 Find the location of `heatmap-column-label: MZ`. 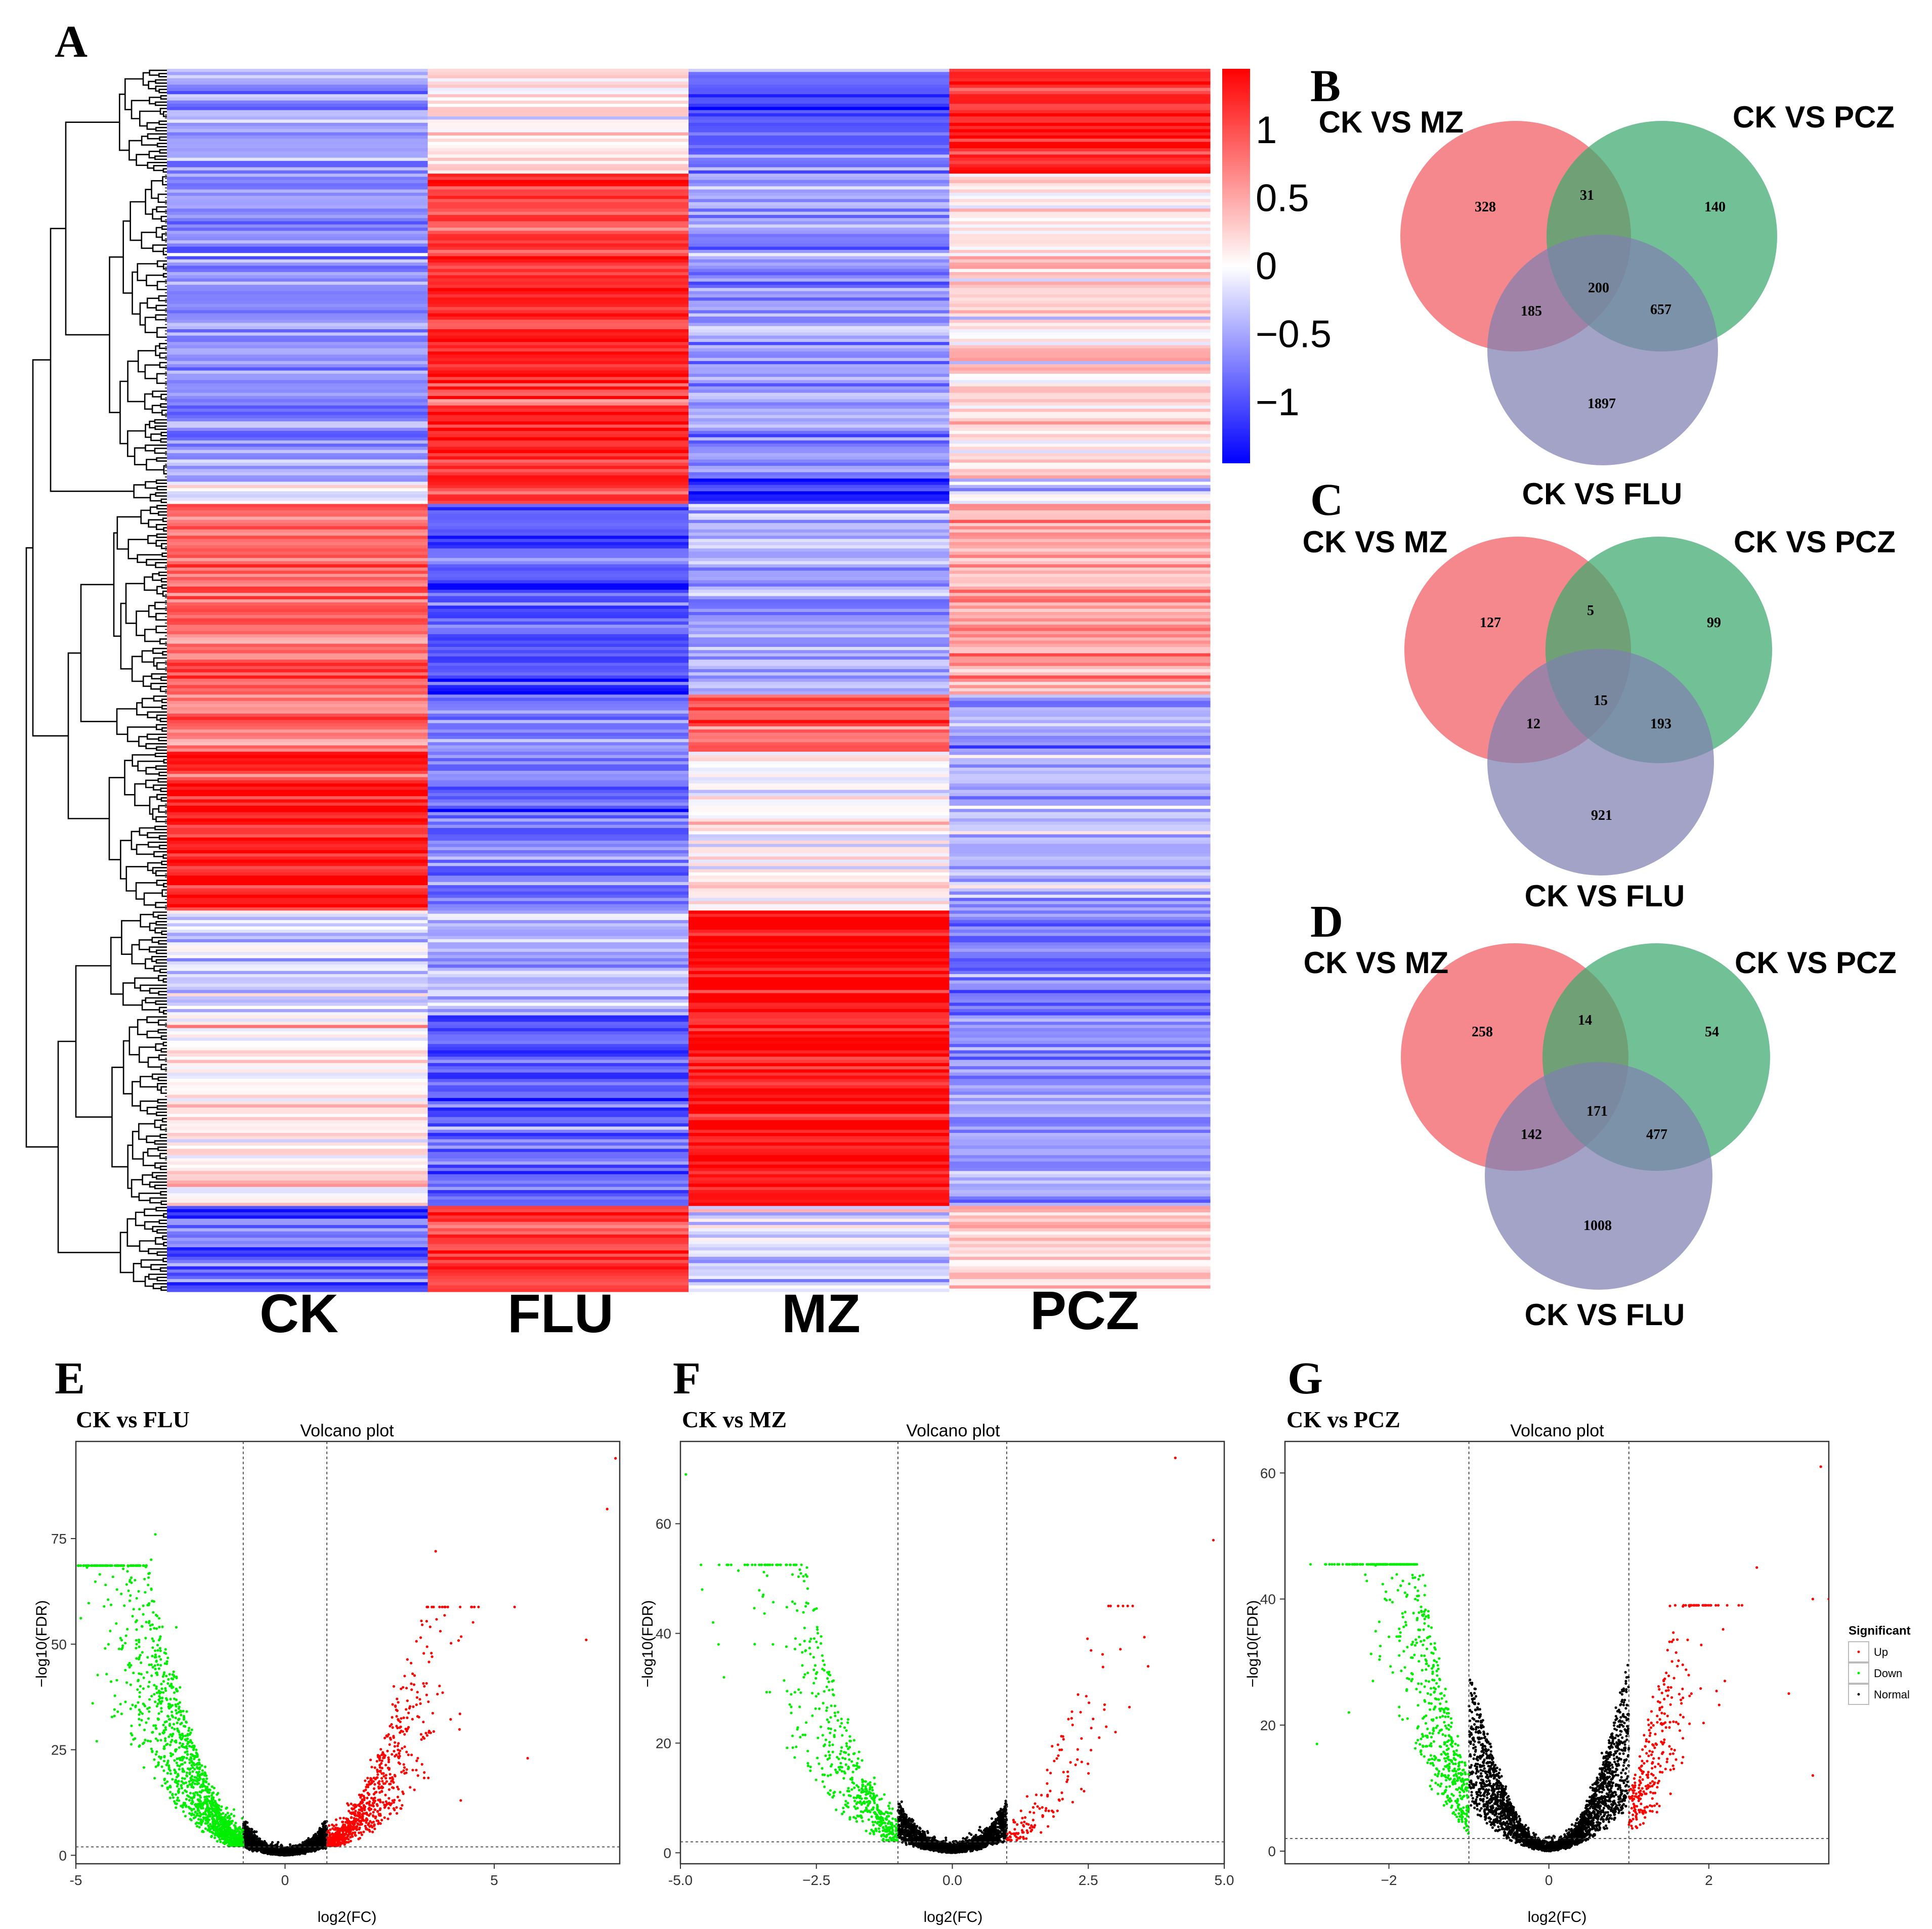

heatmap-column-label: MZ is located at coordinates (821, 1313).